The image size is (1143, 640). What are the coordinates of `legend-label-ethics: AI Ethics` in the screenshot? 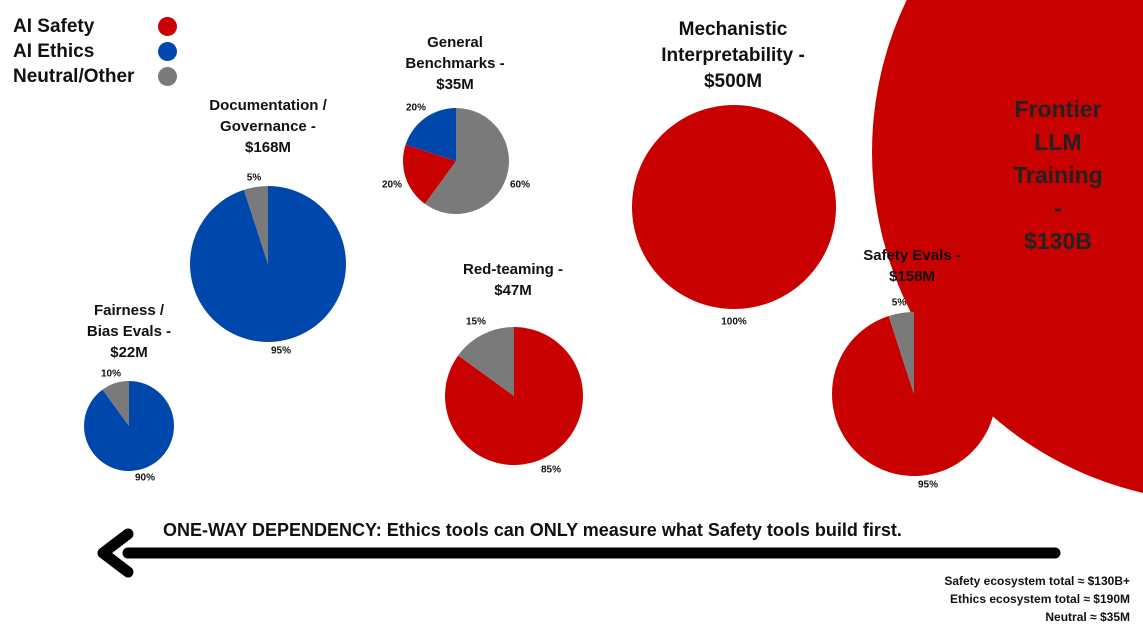 It's located at (54, 51).